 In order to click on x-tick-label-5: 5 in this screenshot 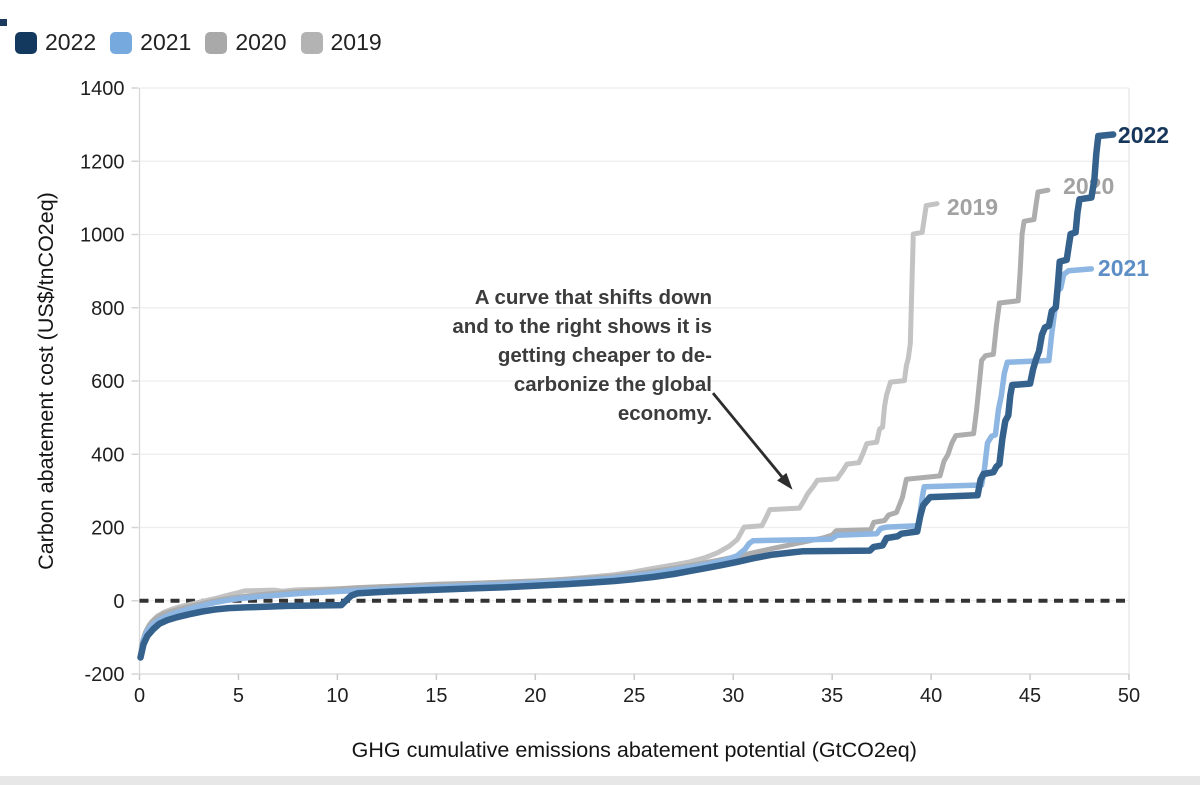, I will do `click(238, 696)`.